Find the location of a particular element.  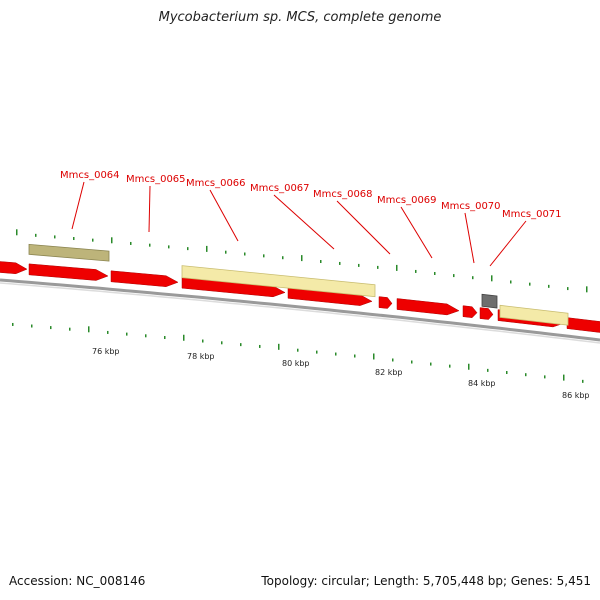

feature-box is located at coordinates (489, 301).